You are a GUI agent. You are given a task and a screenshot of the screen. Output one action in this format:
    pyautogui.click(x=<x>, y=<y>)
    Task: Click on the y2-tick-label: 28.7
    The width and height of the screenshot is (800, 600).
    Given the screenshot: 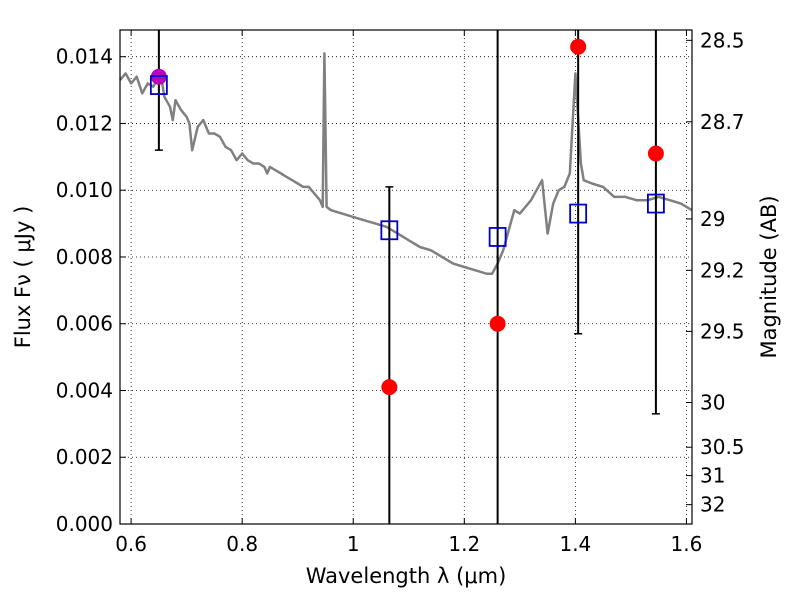 What is the action you would take?
    pyautogui.click(x=722, y=122)
    